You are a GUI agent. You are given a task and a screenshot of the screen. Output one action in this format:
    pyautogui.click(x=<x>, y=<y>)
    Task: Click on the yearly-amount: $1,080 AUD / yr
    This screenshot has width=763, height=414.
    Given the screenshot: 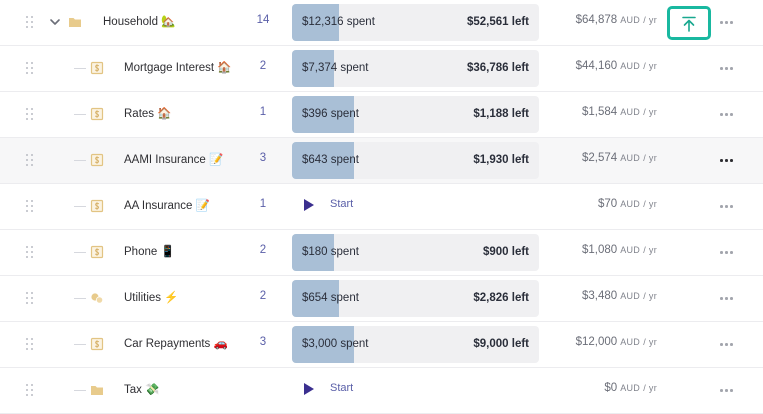 What is the action you would take?
    pyautogui.click(x=619, y=250)
    